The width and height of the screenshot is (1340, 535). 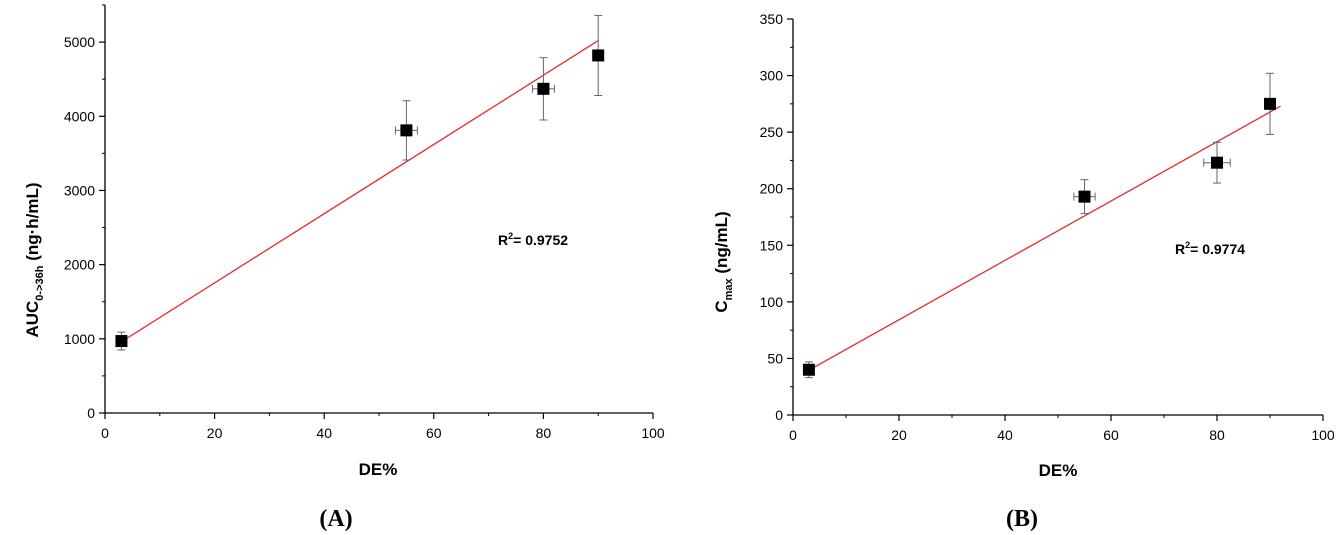 What do you see at coordinates (324, 433) in the screenshot?
I see `x-tick-label-a: 40` at bounding box center [324, 433].